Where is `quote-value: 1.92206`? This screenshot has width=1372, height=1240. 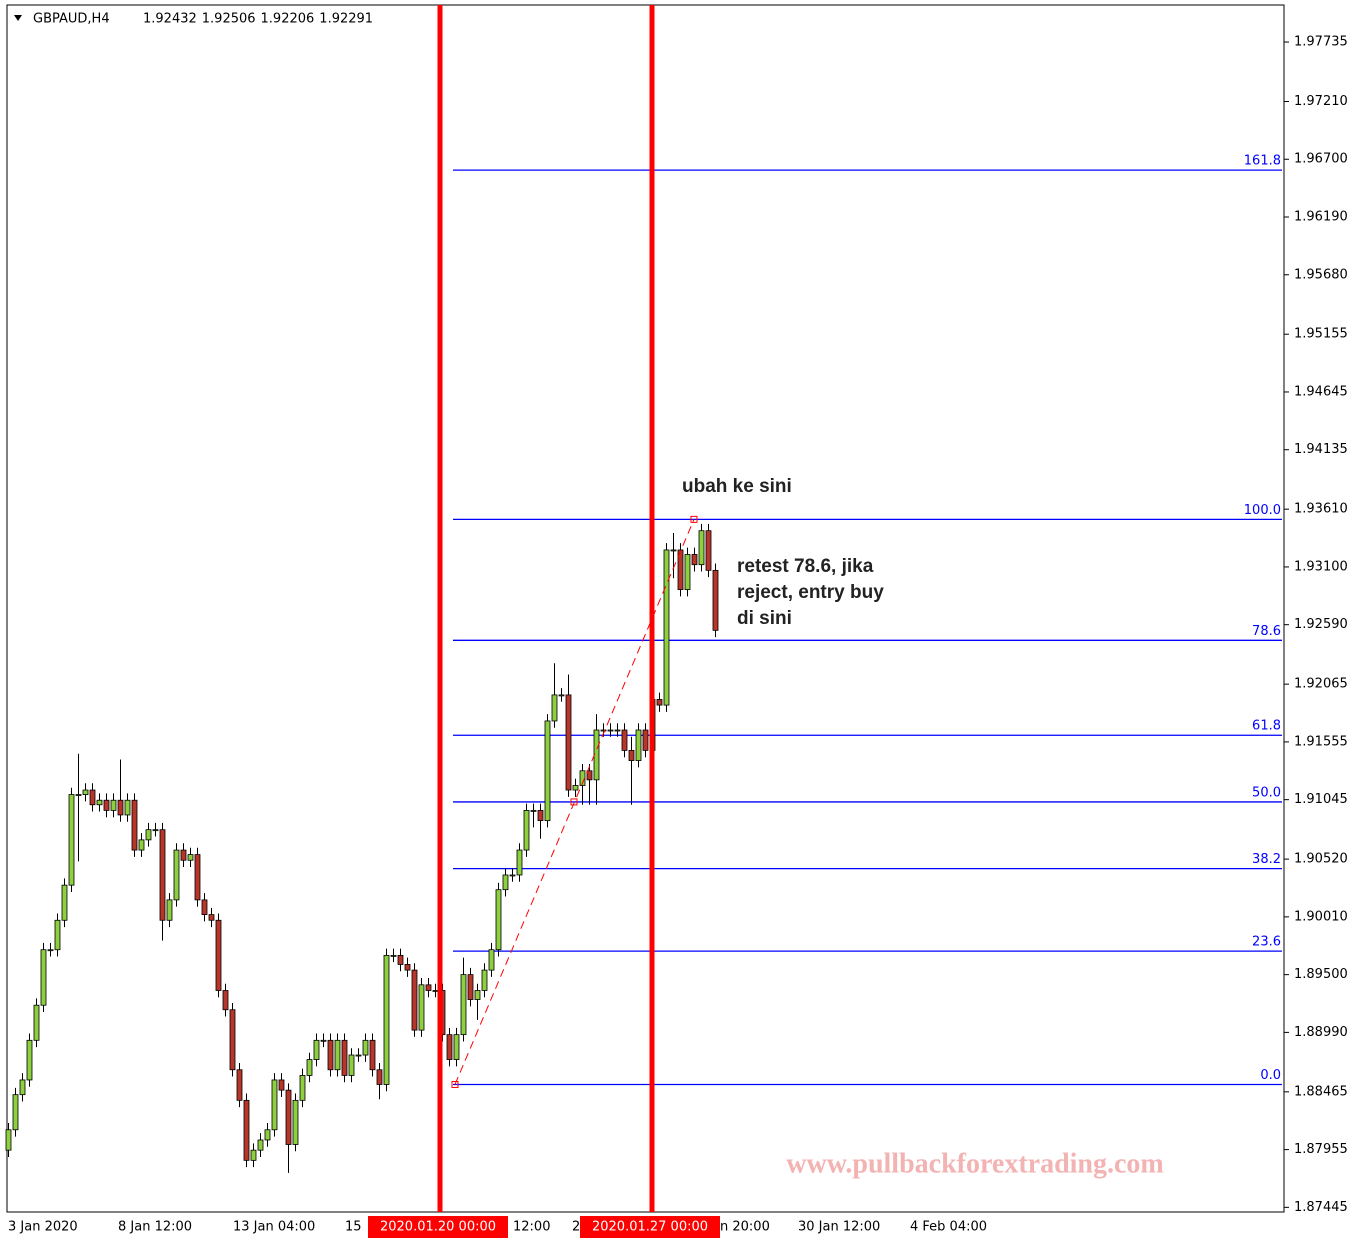 quote-value: 1.92206 is located at coordinates (288, 19).